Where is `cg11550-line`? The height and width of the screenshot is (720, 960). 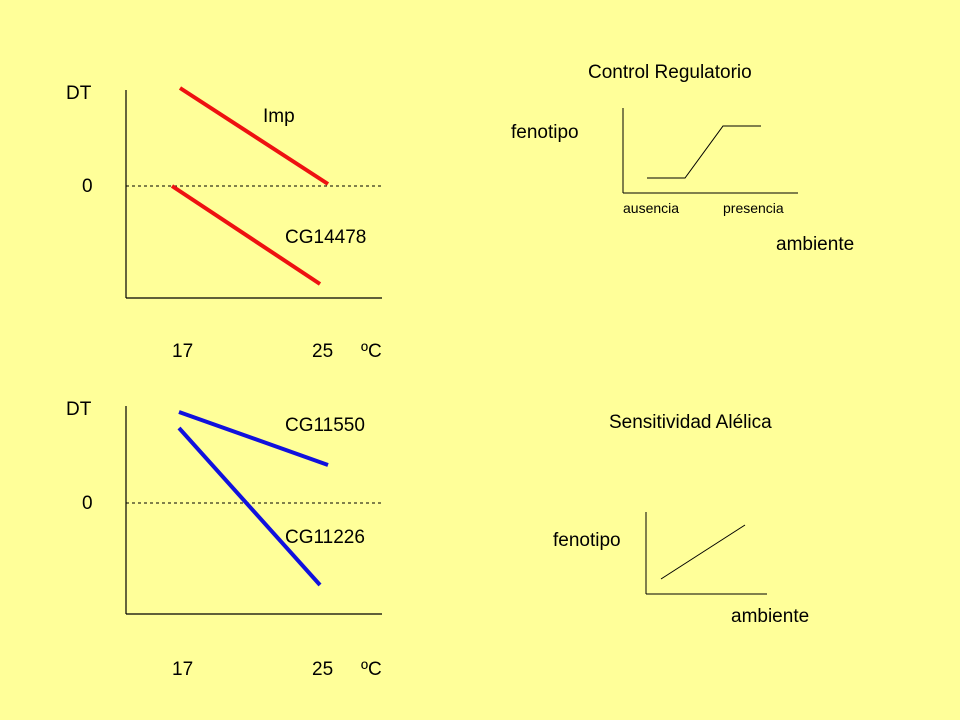 cg11550-line is located at coordinates (253, 438).